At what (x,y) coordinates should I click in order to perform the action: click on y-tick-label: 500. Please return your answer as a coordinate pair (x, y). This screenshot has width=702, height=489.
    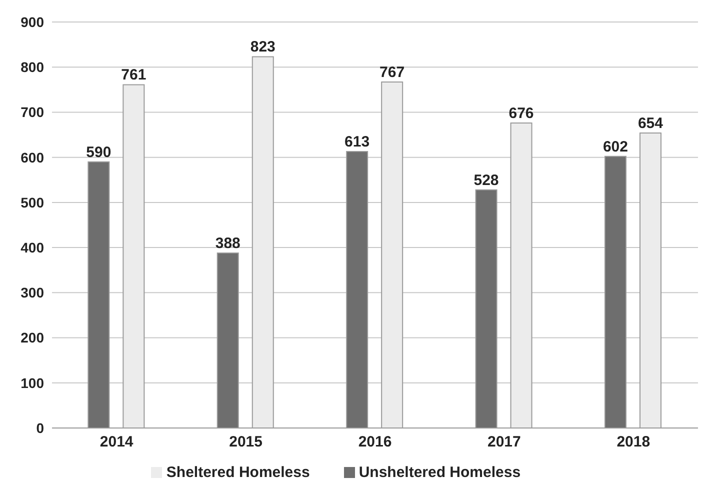
    Looking at the image, I should click on (32, 202).